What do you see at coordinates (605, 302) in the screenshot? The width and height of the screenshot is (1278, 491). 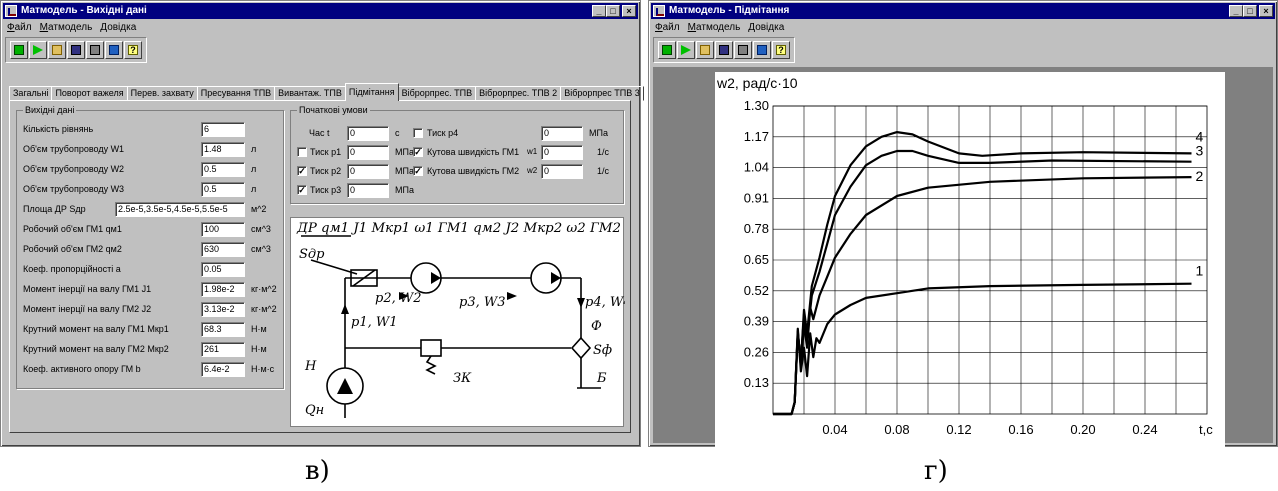 I see `schema-p4w4-label: p4, W4` at bounding box center [605, 302].